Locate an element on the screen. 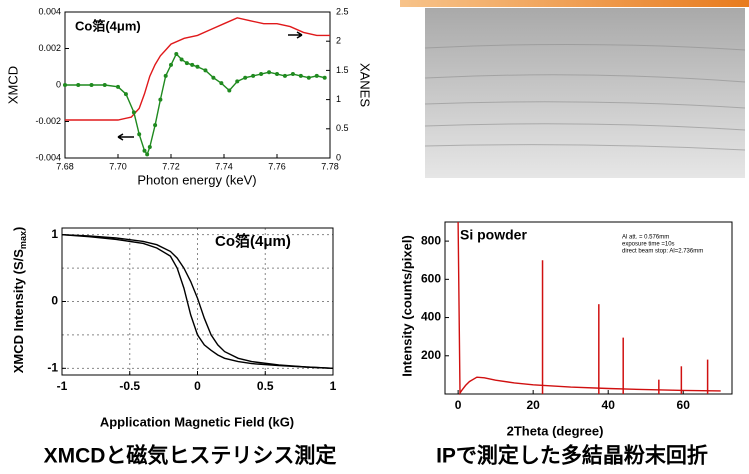 The width and height of the screenshot is (749, 474). x-tick-label: 40 is located at coordinates (609, 405).